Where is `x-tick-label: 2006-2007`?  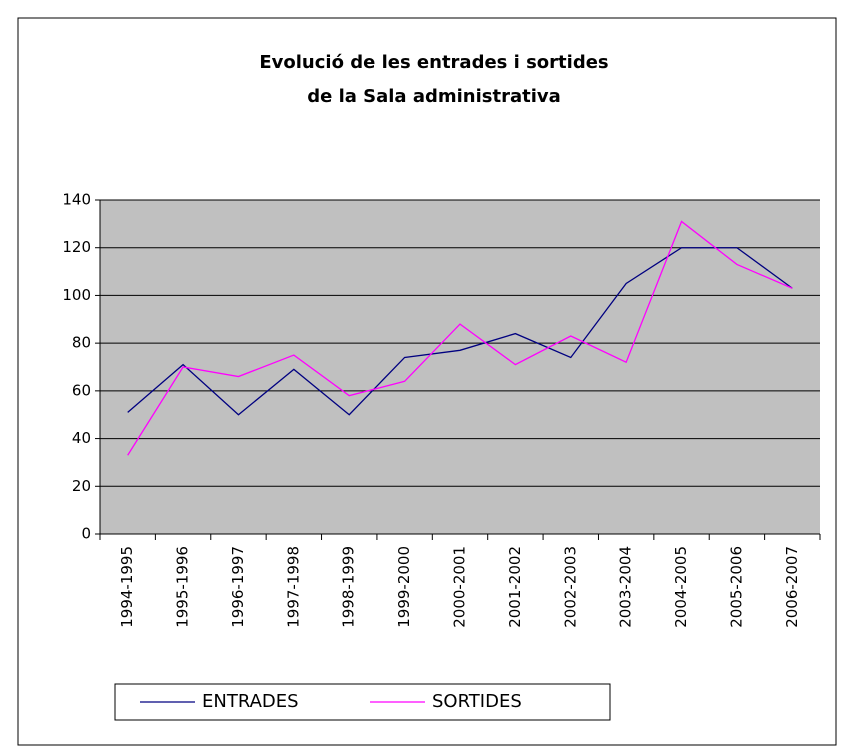 x-tick-label: 2006-2007 is located at coordinates (792, 587).